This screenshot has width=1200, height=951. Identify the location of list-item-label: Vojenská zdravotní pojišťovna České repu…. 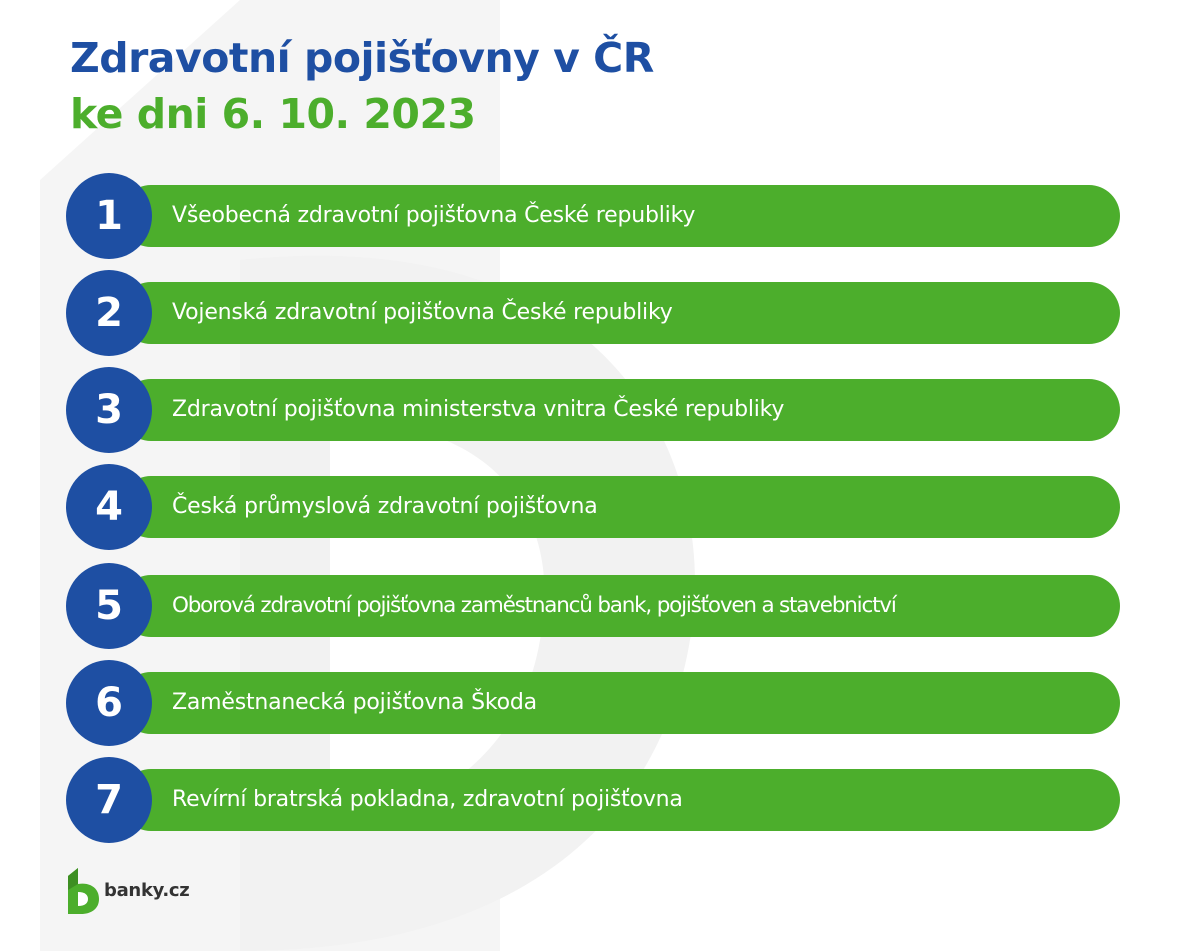
(422, 312).